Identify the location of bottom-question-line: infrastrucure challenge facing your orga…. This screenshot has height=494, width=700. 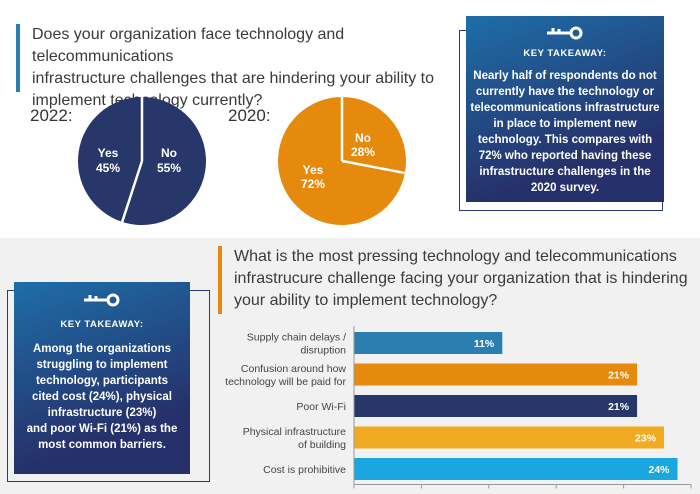
(461, 278).